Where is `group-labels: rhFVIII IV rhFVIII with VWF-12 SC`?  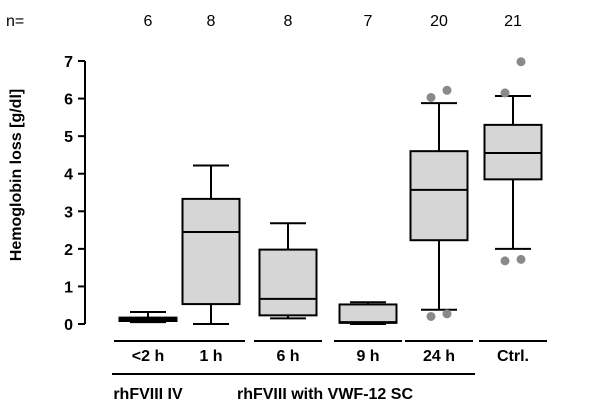 group-labels: rhFVIII IV rhFVIII with VWF-12 SC is located at coordinates (293, 388).